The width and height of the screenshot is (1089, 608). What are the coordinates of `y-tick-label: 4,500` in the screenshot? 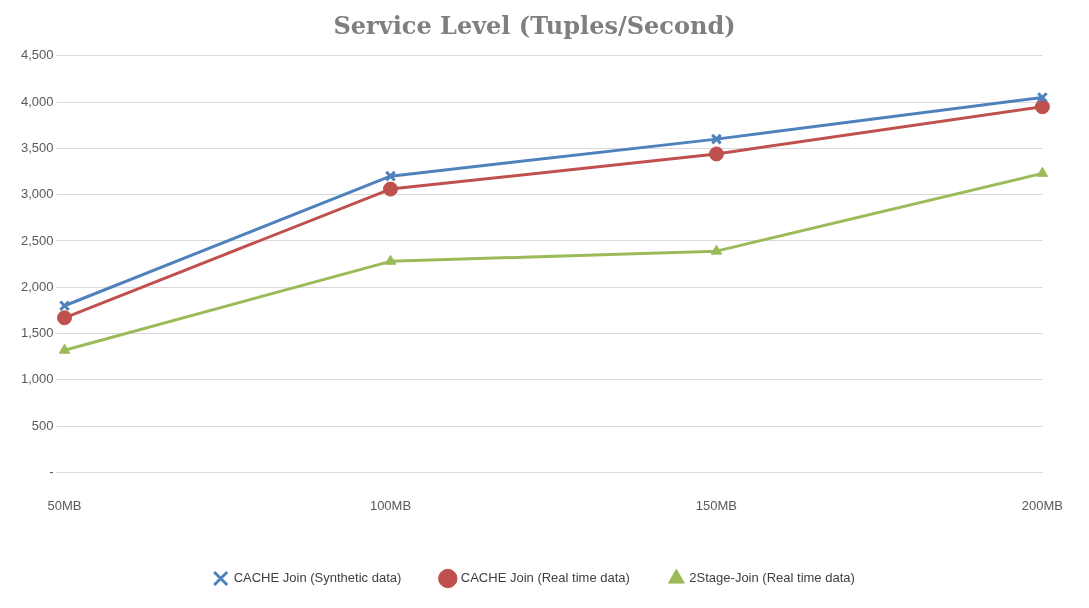 It's located at (37, 55).